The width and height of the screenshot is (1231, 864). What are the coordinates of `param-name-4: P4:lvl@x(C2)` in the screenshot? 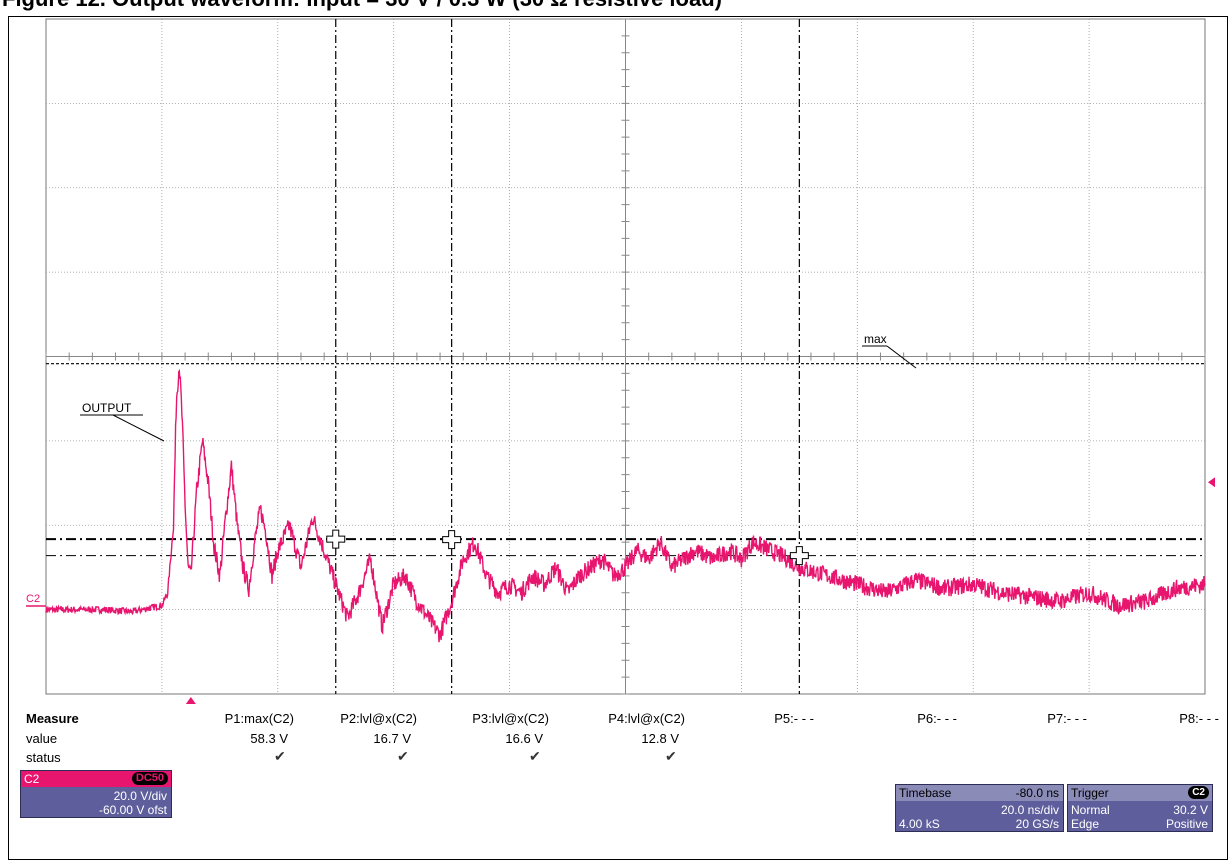 It's located at (646, 718).